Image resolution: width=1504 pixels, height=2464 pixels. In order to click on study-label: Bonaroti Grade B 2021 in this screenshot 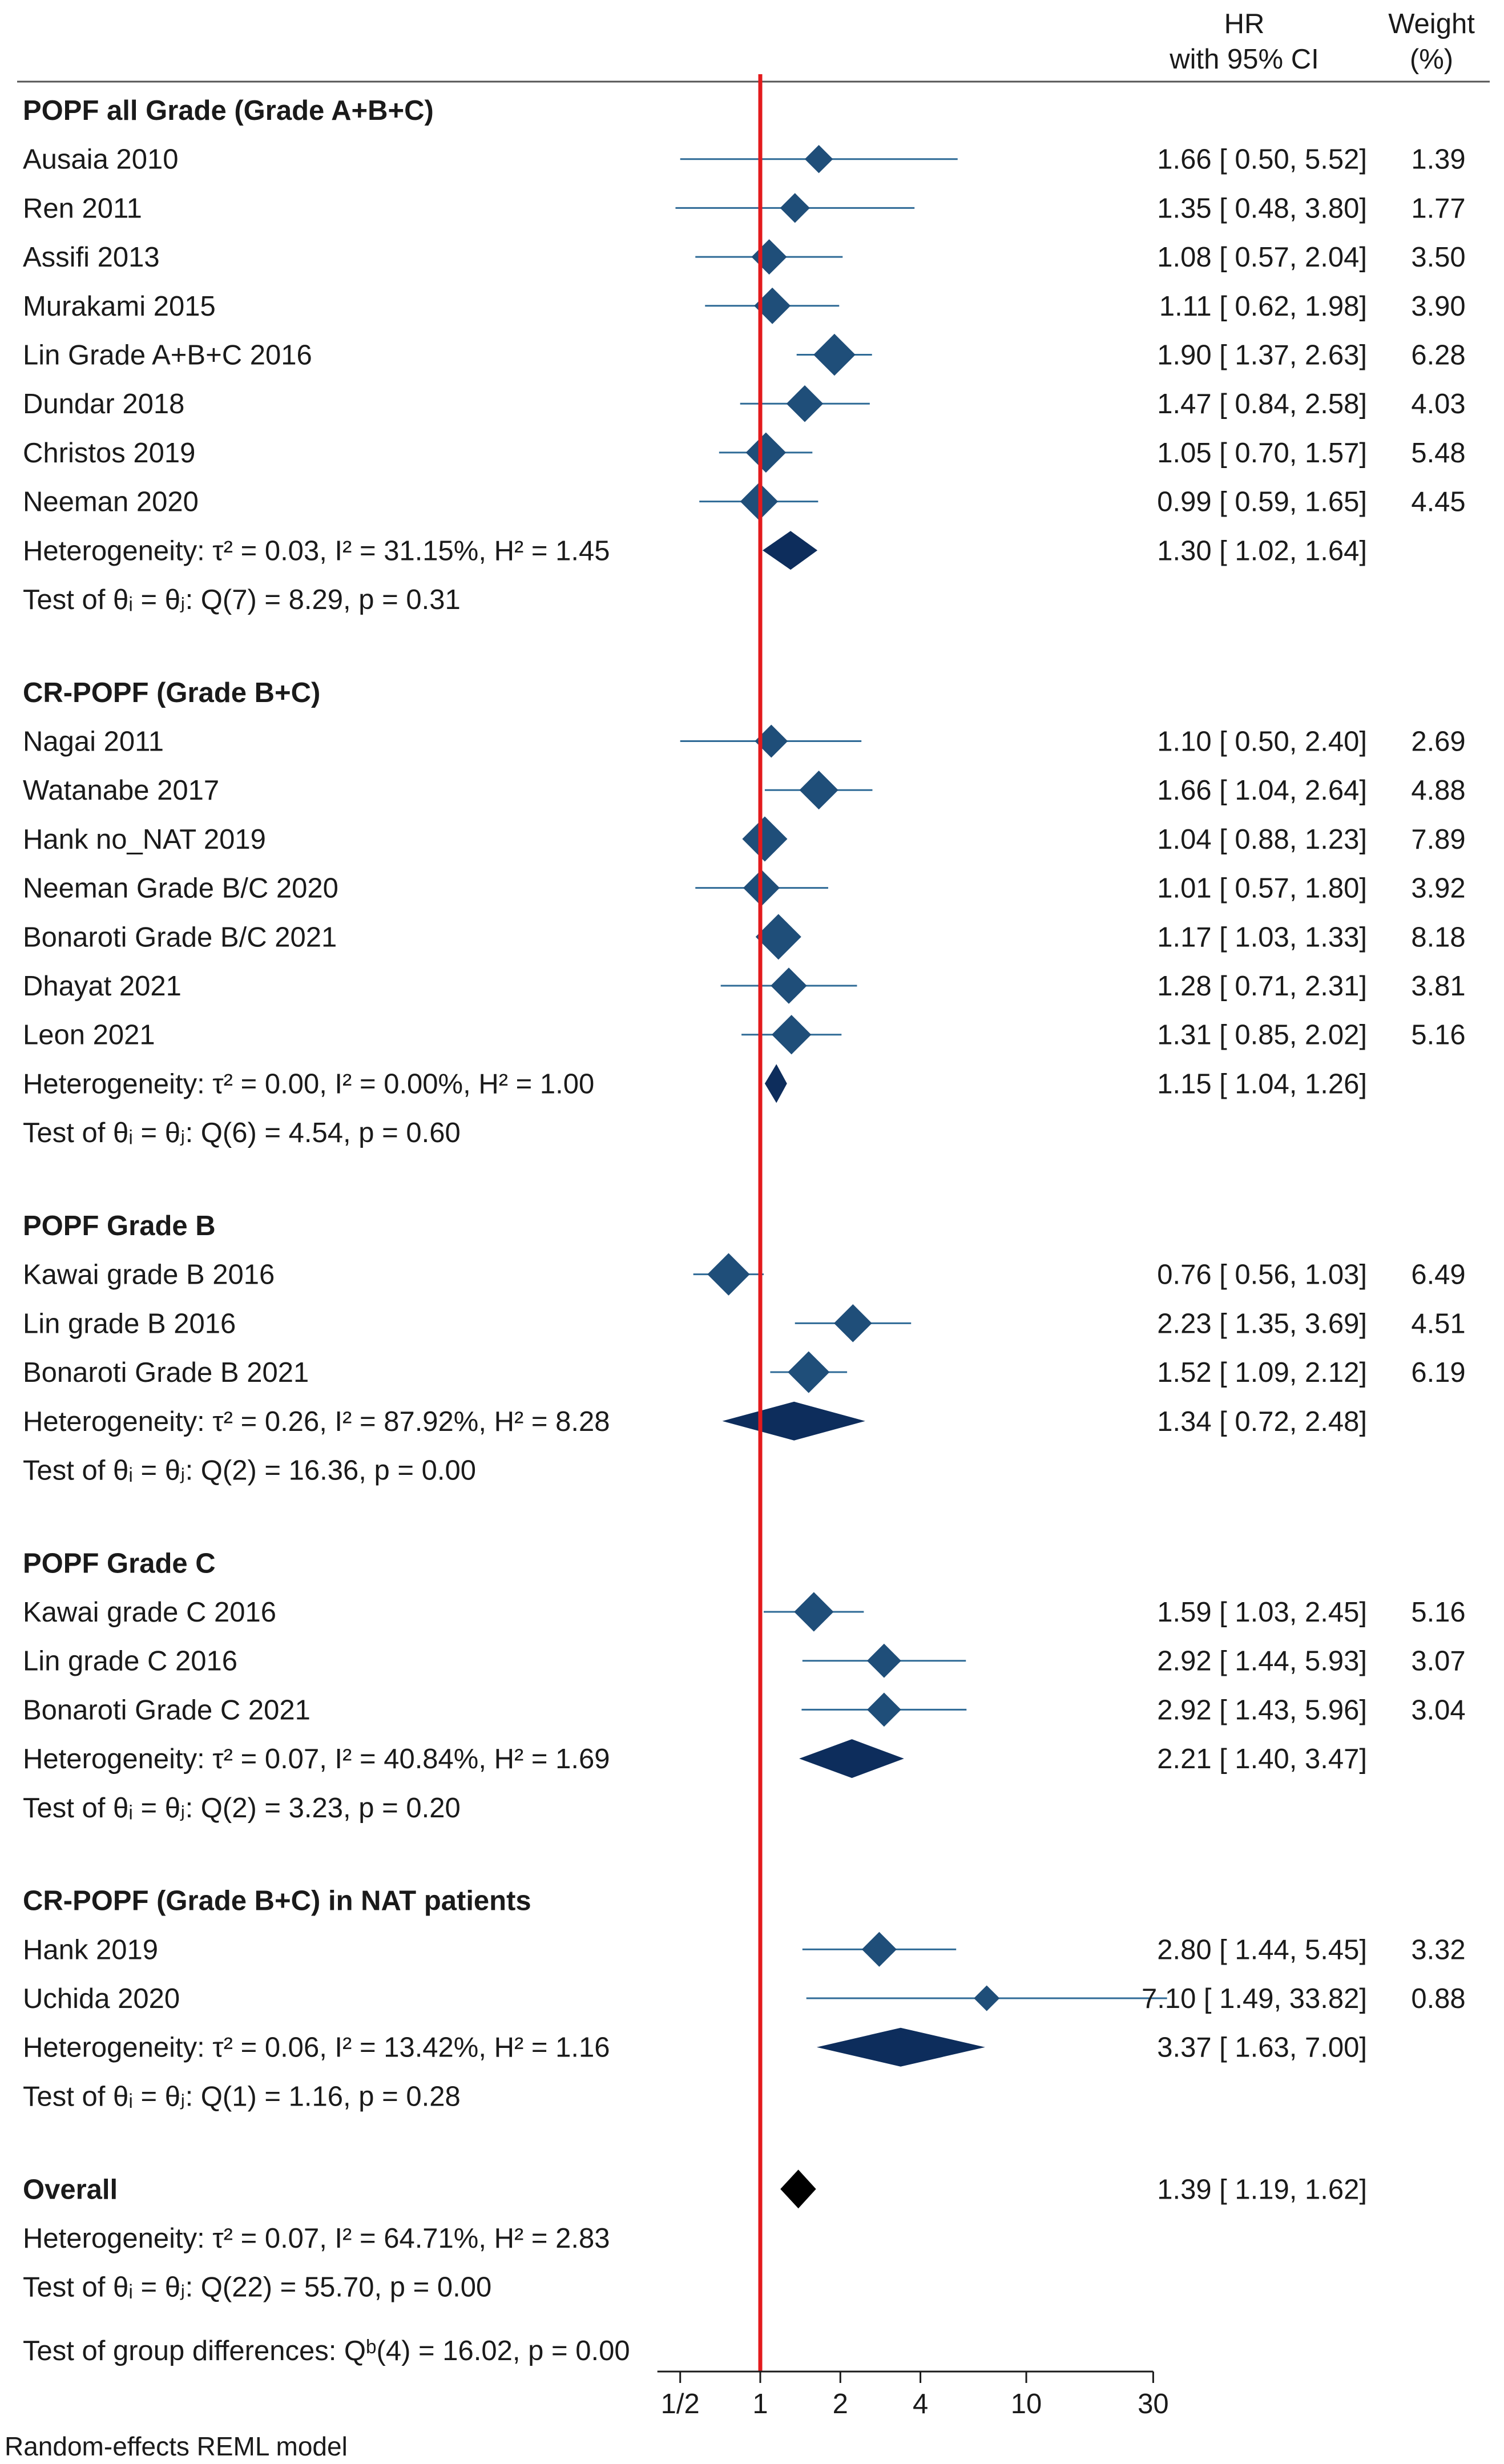, I will do `click(166, 1372)`.